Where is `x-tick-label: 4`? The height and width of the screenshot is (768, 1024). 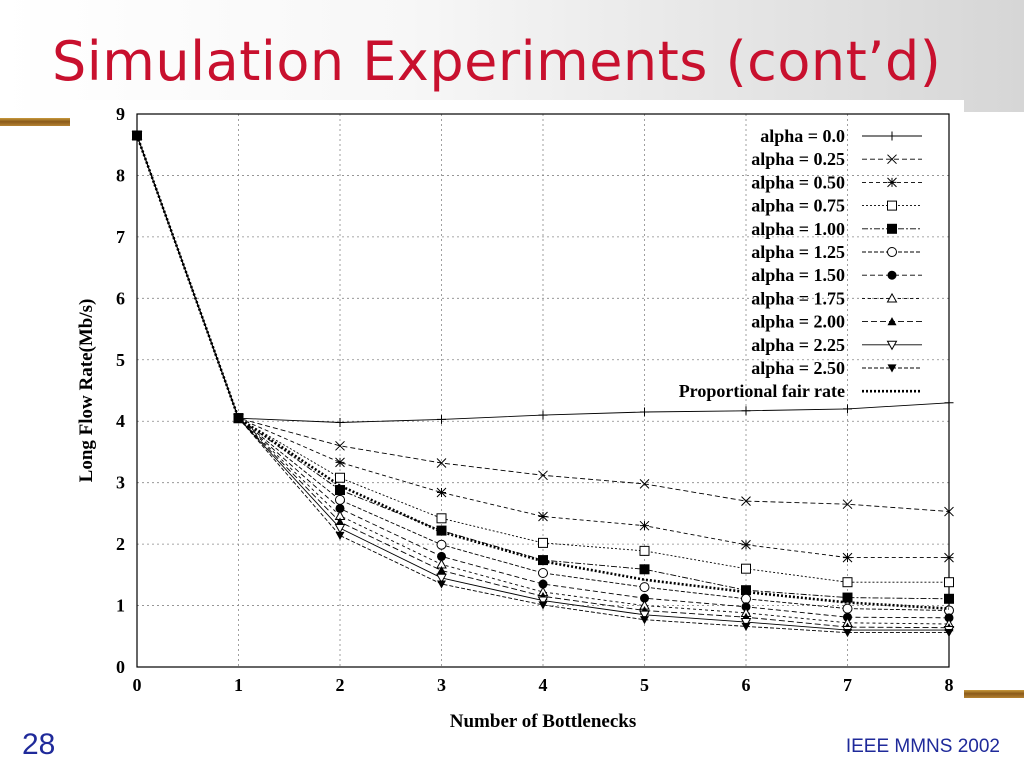
x-tick-label: 4 is located at coordinates (543, 685).